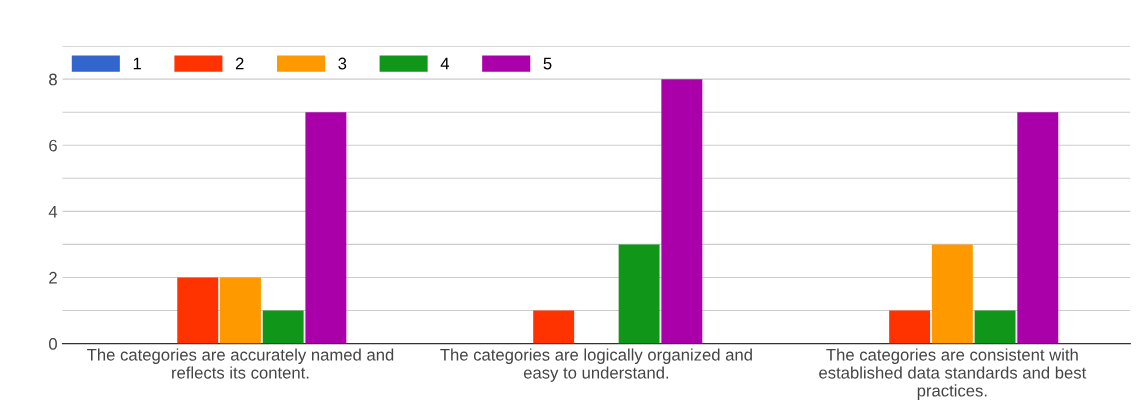  Describe the element at coordinates (53, 145) in the screenshot. I see `y-tick-label: 6` at that location.